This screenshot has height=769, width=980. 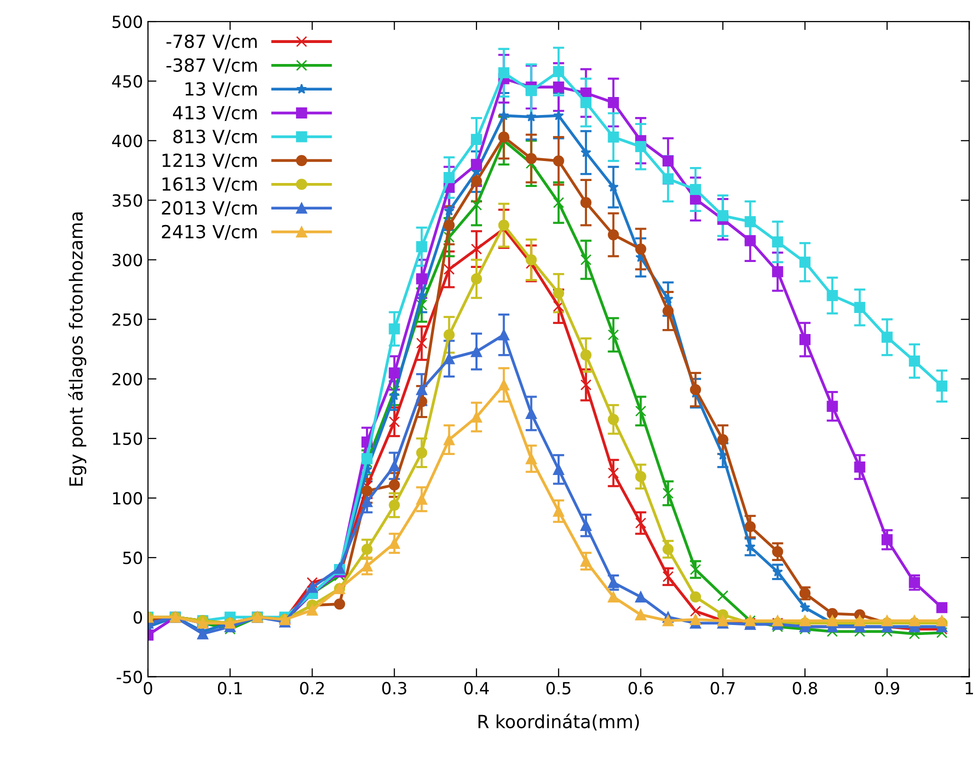 What do you see at coordinates (129, 677) in the screenshot?
I see `y-tick-label: -50` at bounding box center [129, 677].